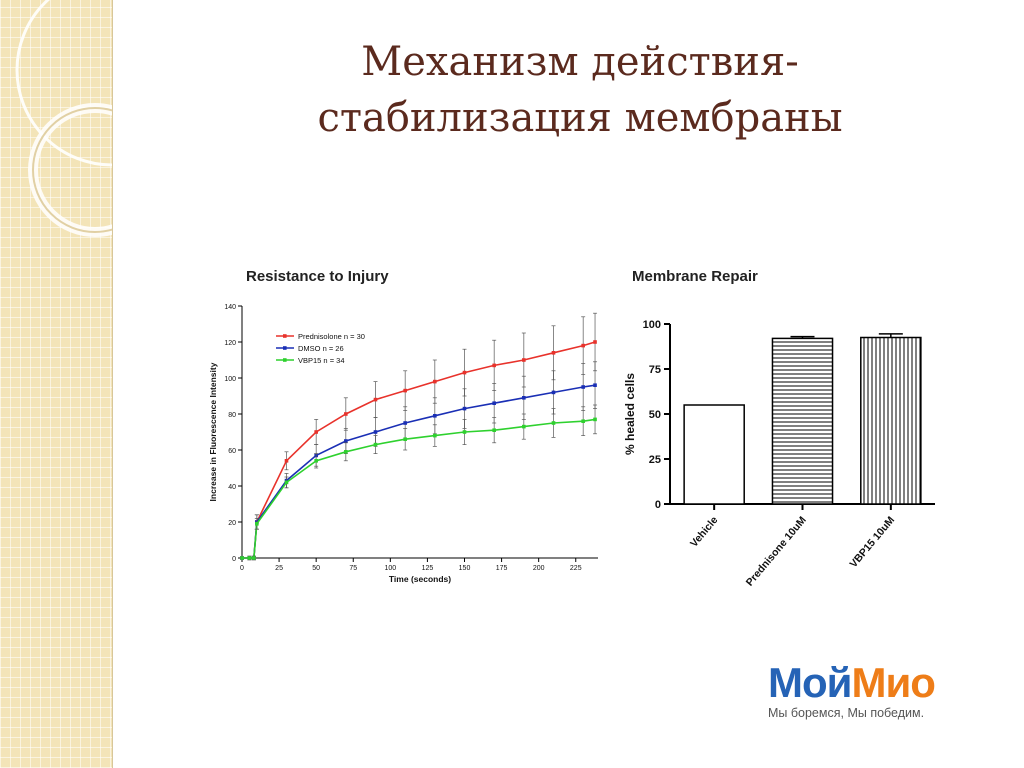 This screenshot has height=768, width=1024. Describe the element at coordinates (872, 542) in the screenshot. I see `x-category-label: VBP15 10uM` at that location.